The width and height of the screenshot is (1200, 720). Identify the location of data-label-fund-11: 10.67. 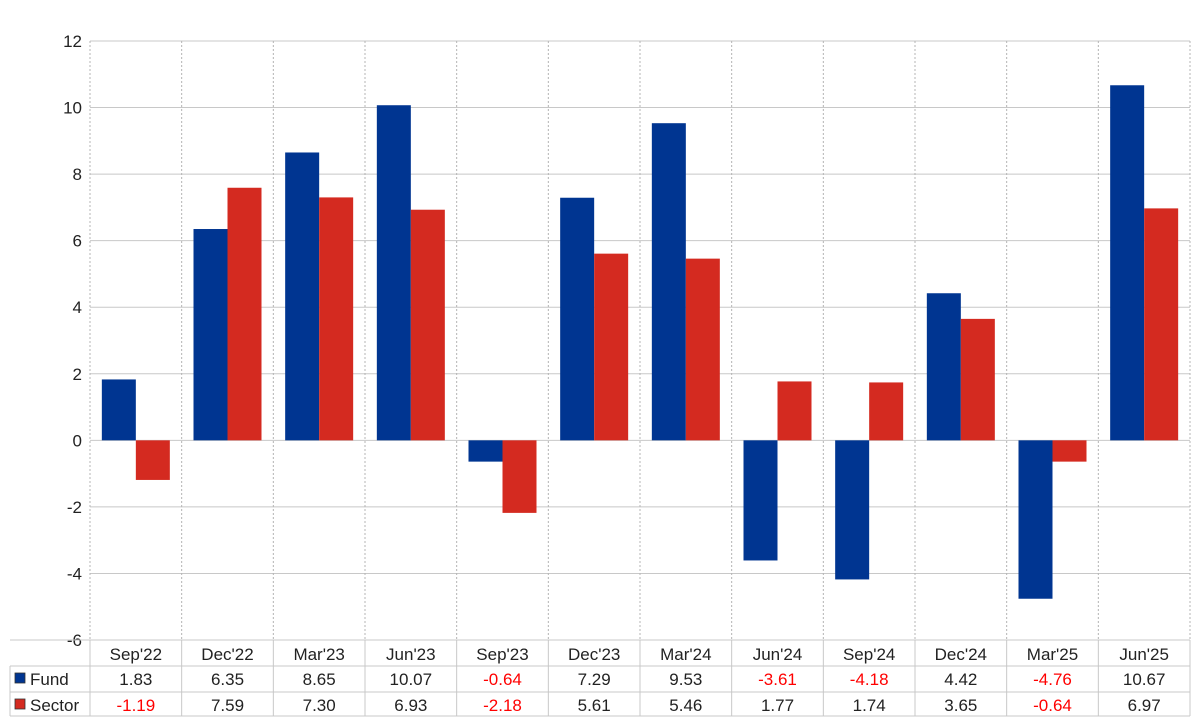
(1144, 679).